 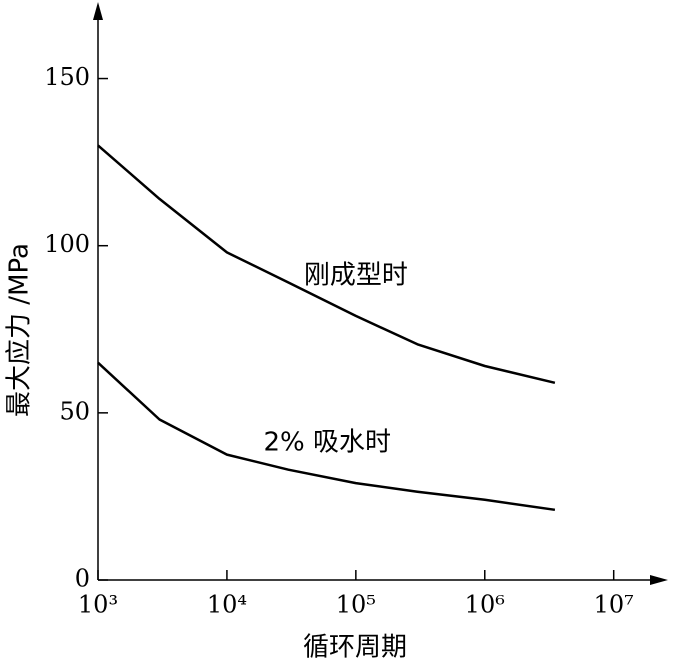 What do you see at coordinates (74, 411) in the screenshot?
I see `y-tick-label: 50` at bounding box center [74, 411].